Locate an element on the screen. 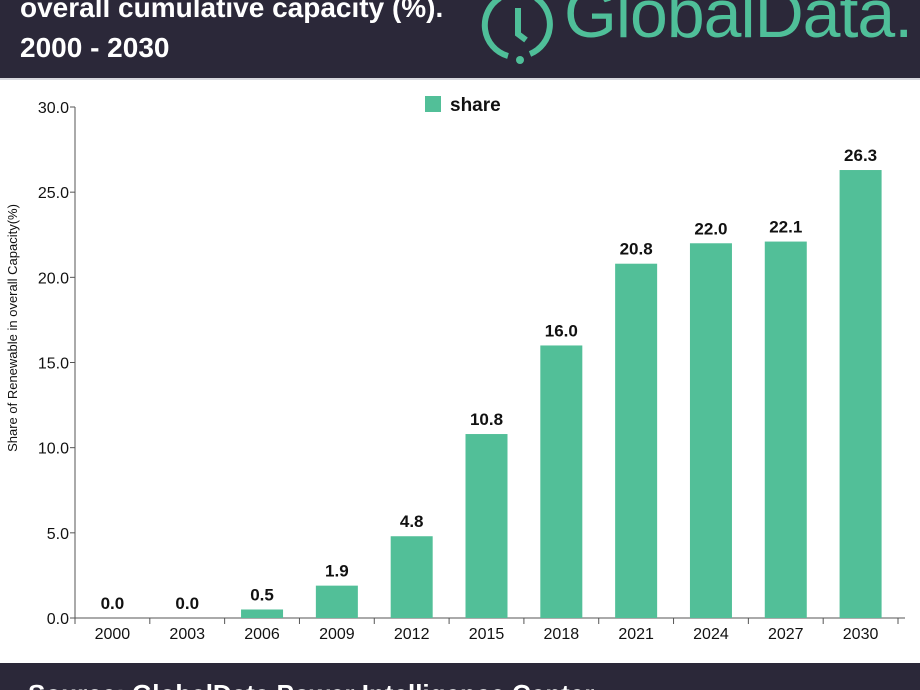  x-tick-label: 2024 is located at coordinates (711, 634).